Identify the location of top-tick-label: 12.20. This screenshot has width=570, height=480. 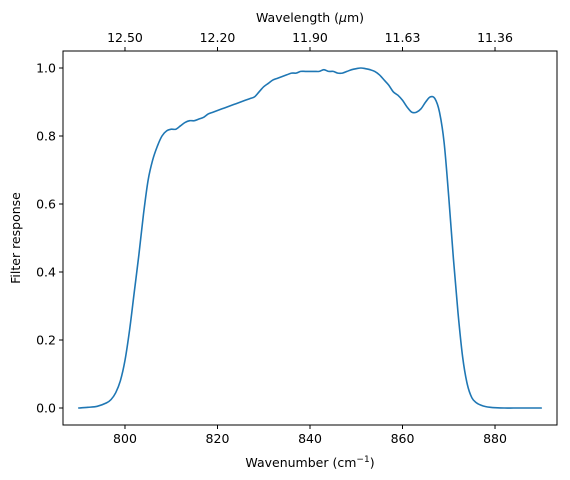
(218, 37).